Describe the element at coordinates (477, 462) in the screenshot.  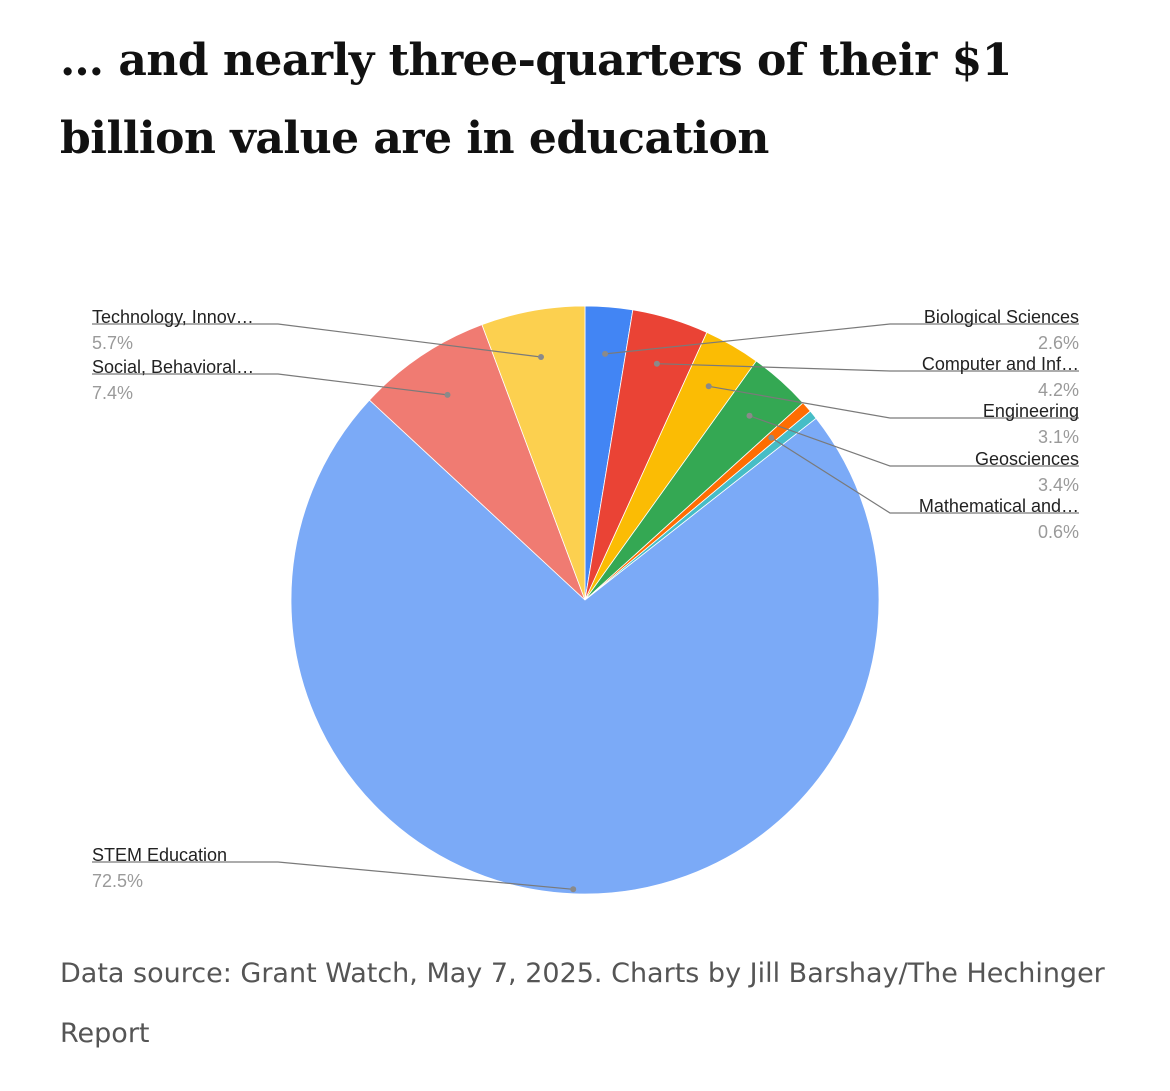
I see `pie-slice-social-behavioral` at that location.